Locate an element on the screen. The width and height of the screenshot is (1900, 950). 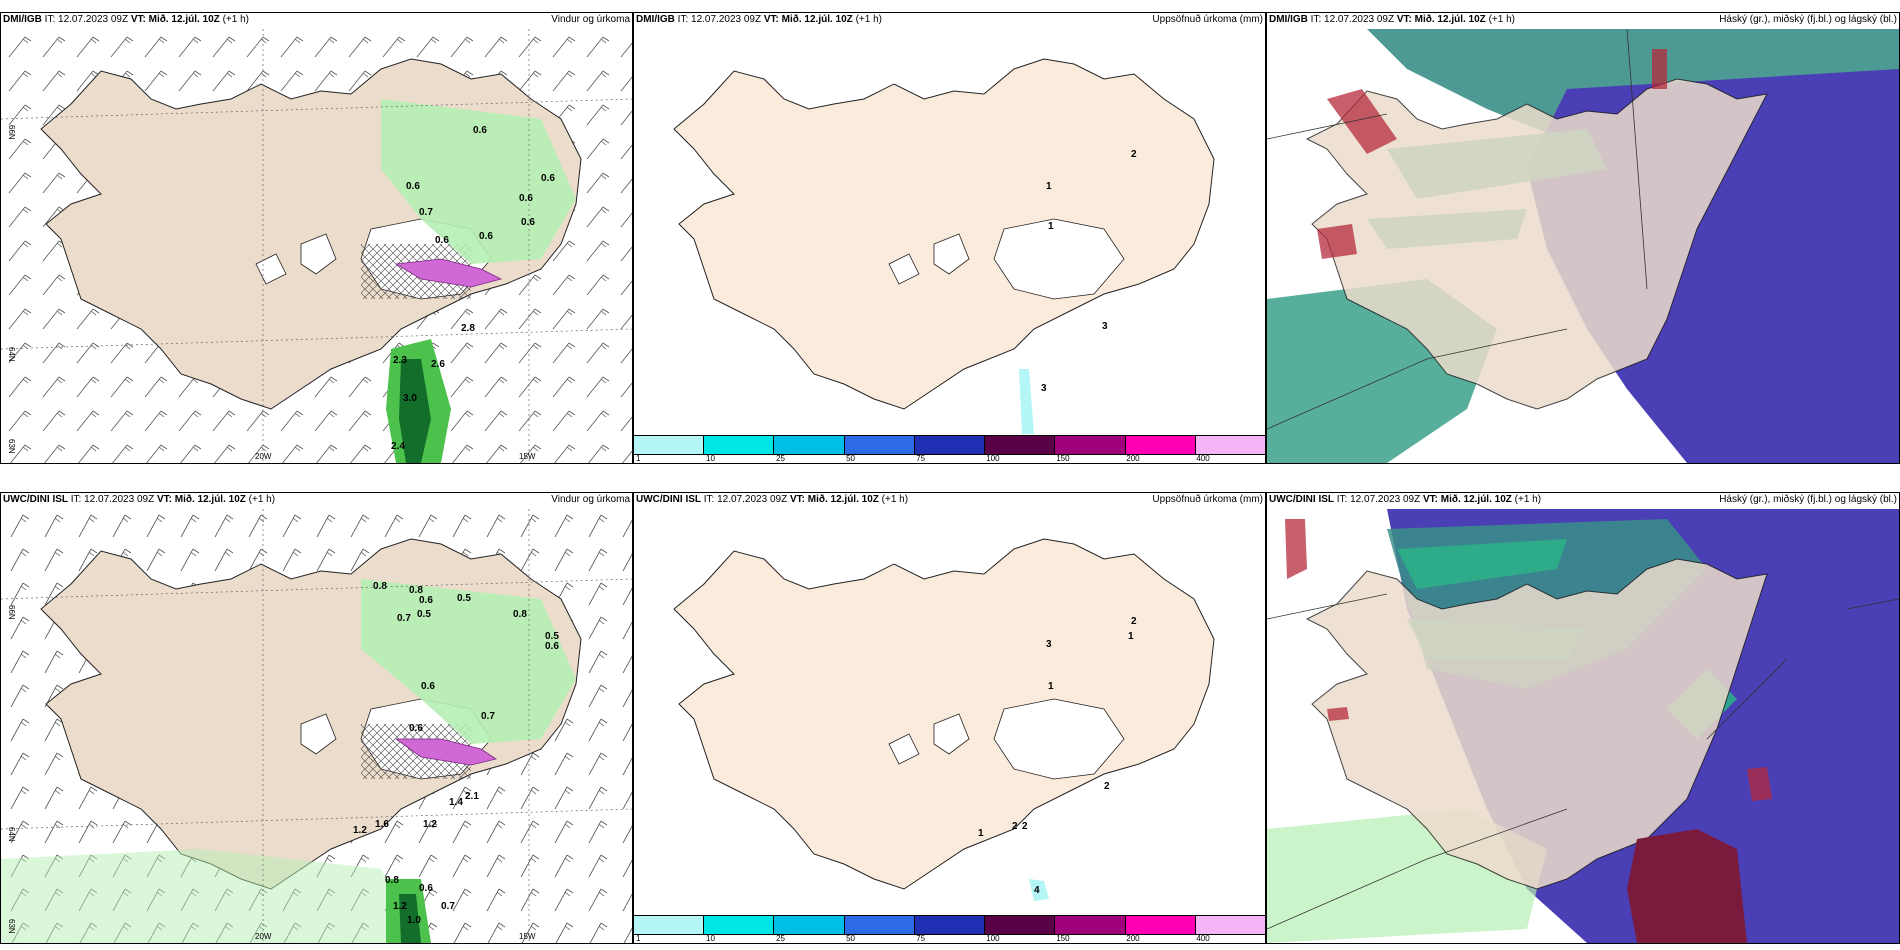
colorbar-tick: 1 is located at coordinates (638, 458).